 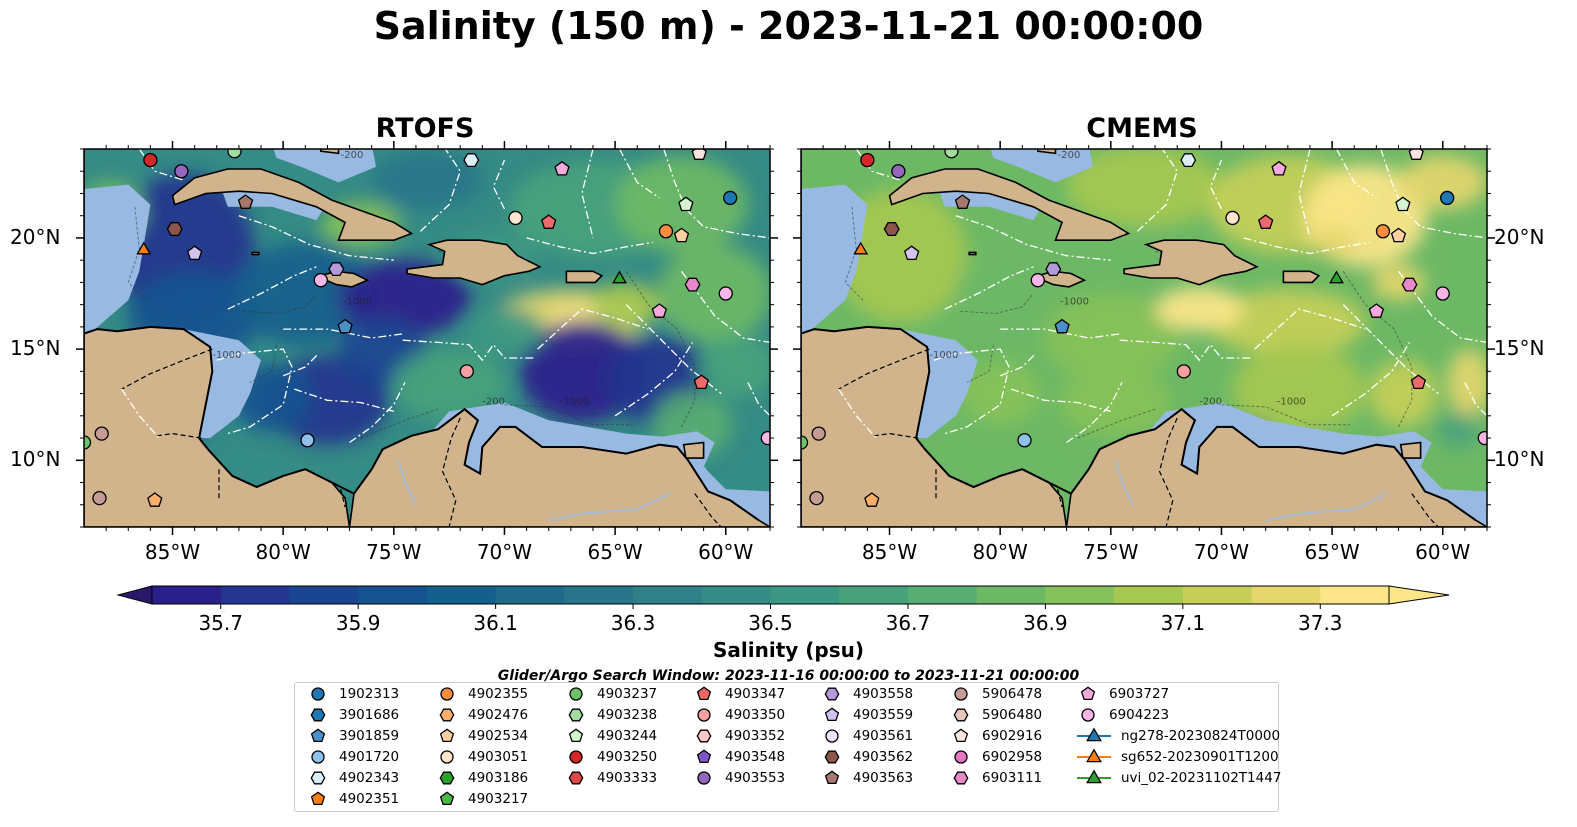 I want to click on legend-label: 4903238, so click(x=627, y=714).